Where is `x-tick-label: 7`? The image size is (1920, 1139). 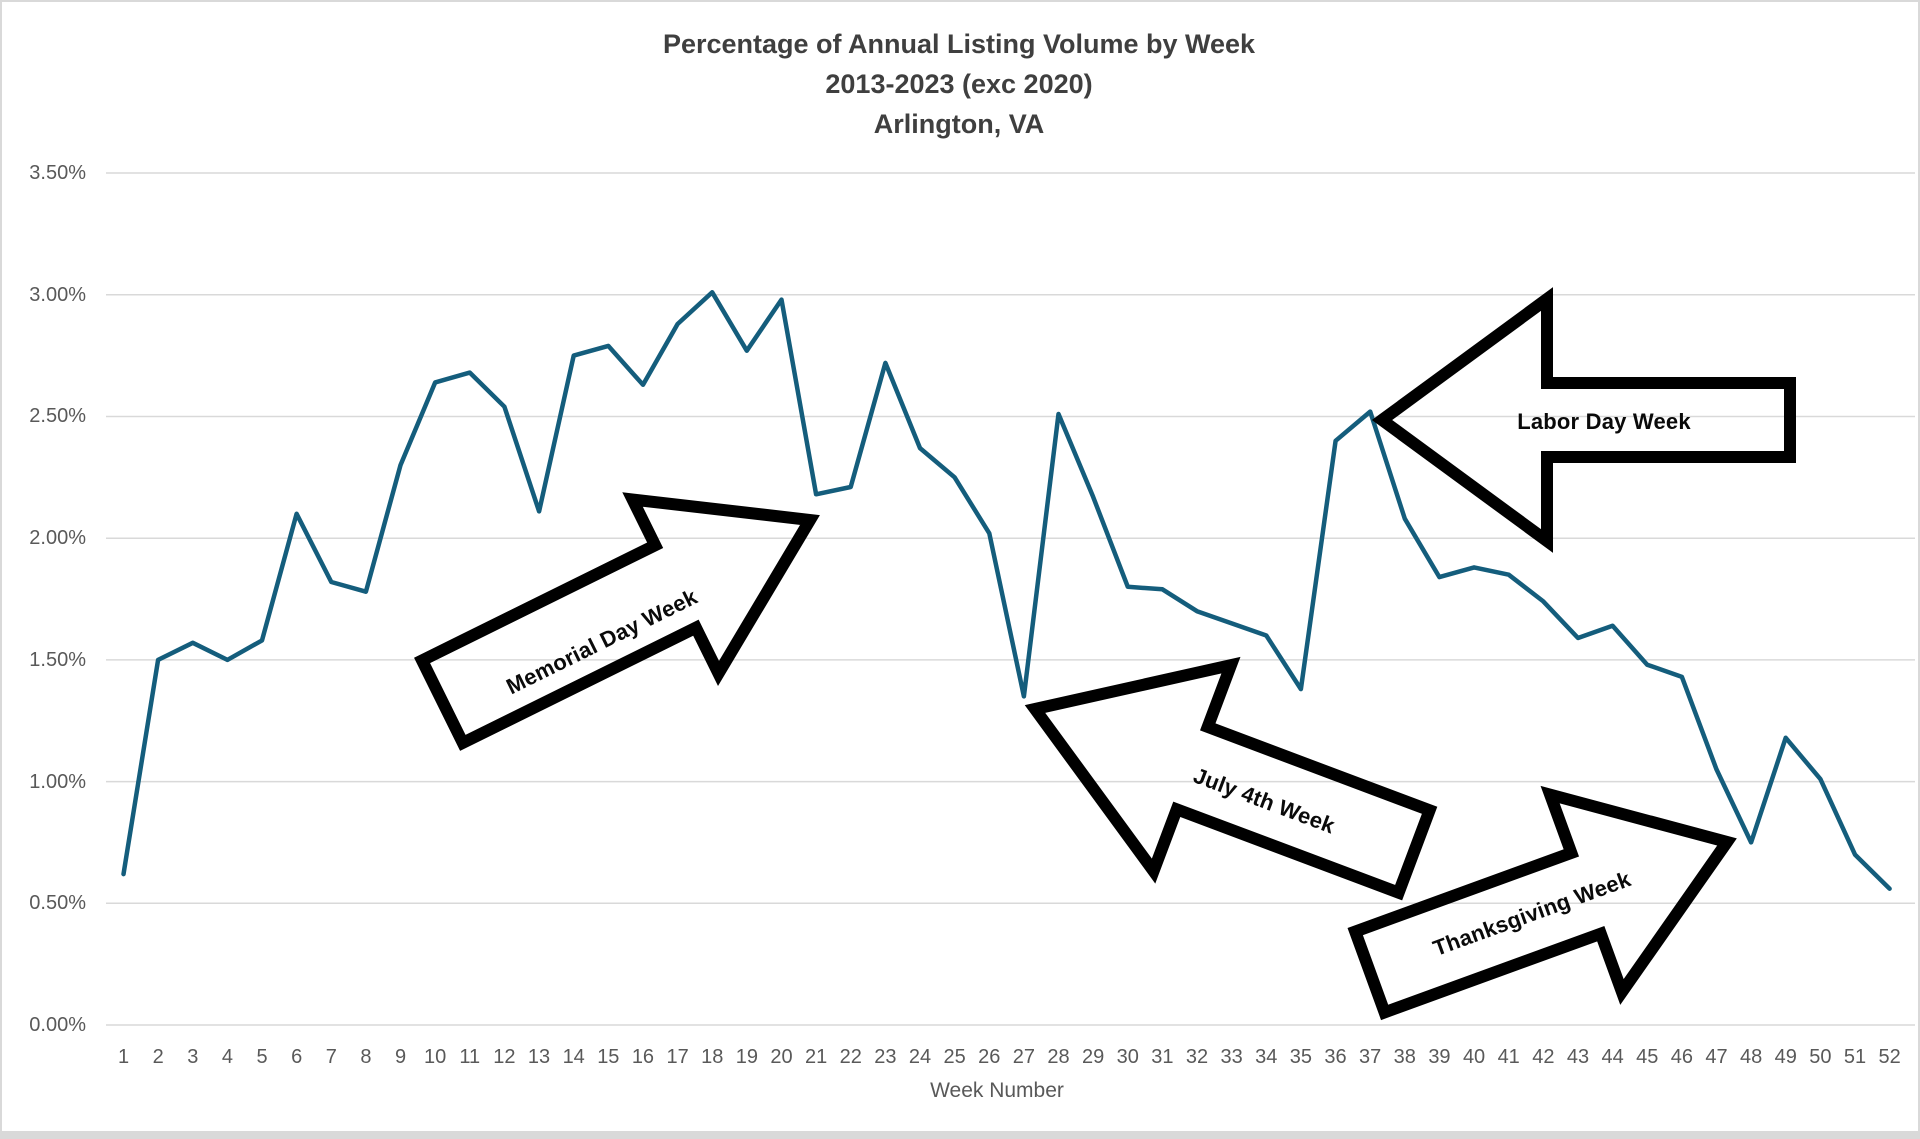
x-tick-label: 7 is located at coordinates (331, 1057).